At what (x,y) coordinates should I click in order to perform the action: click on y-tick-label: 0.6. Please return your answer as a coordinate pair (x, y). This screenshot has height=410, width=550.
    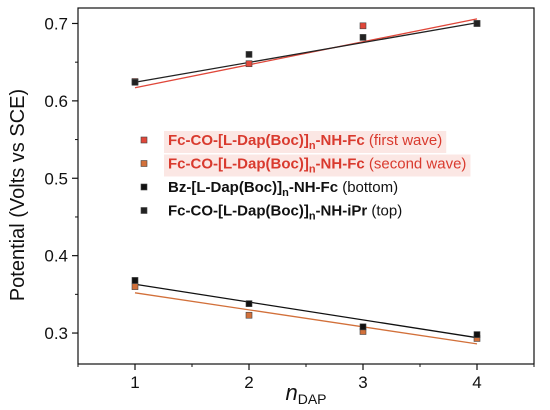
    Looking at the image, I should click on (56, 101).